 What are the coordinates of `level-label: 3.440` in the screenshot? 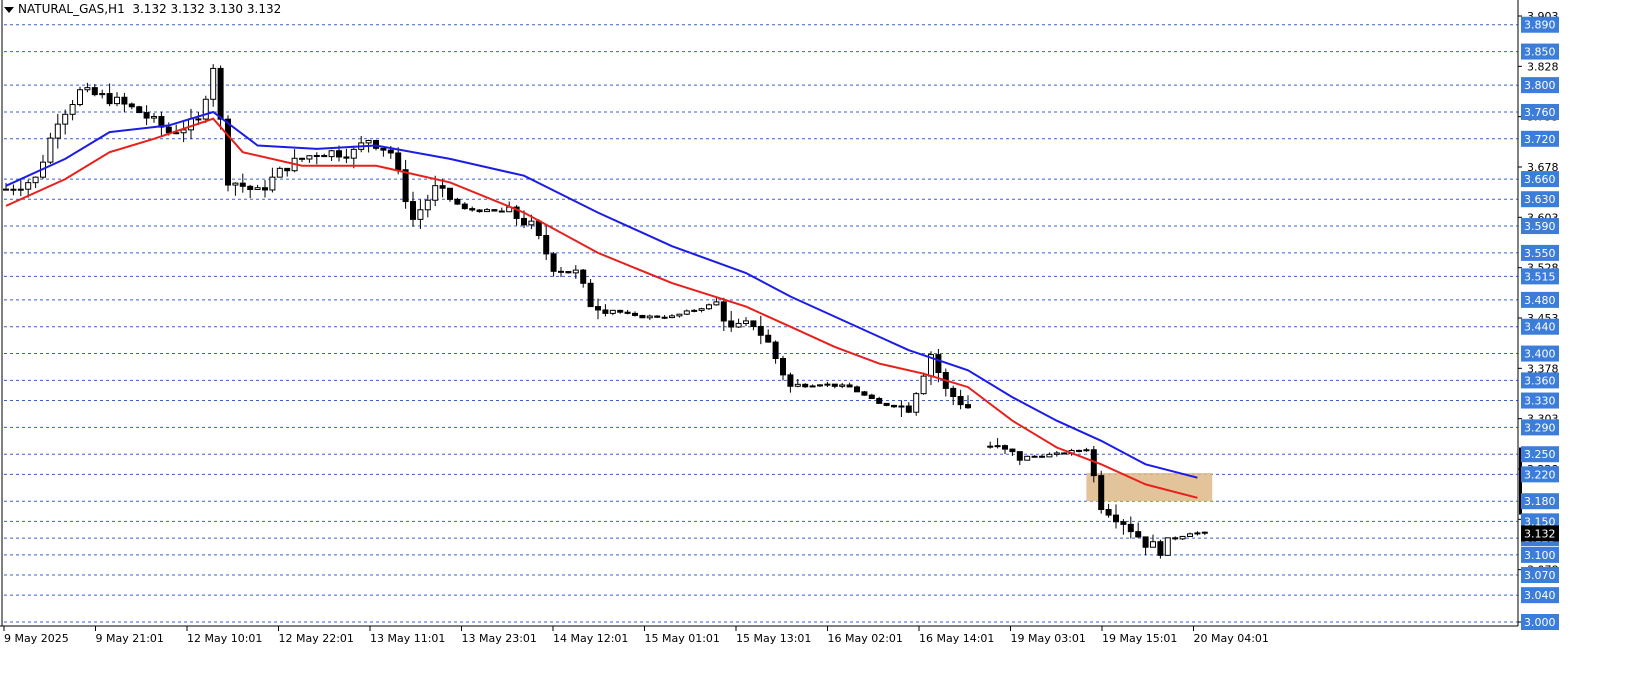 It's located at (1540, 327).